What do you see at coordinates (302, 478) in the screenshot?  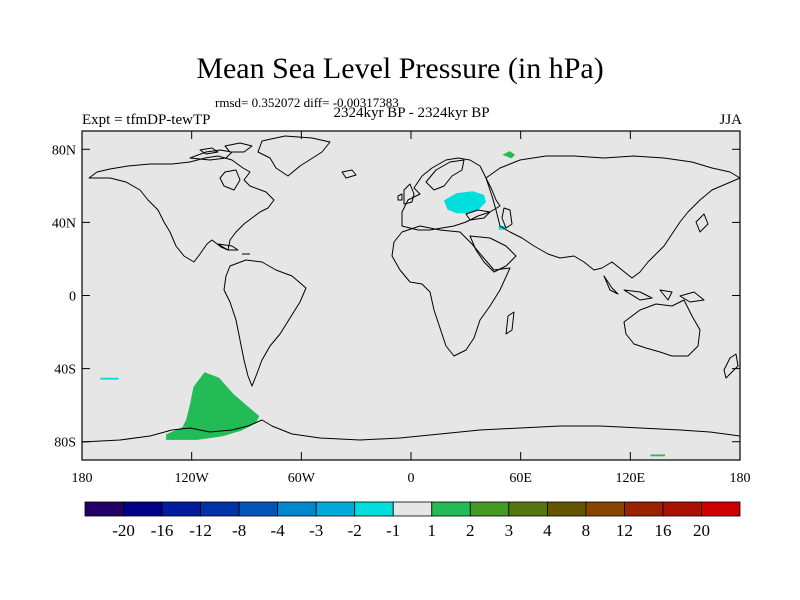 I see `x-tick-label: 60W` at bounding box center [302, 478].